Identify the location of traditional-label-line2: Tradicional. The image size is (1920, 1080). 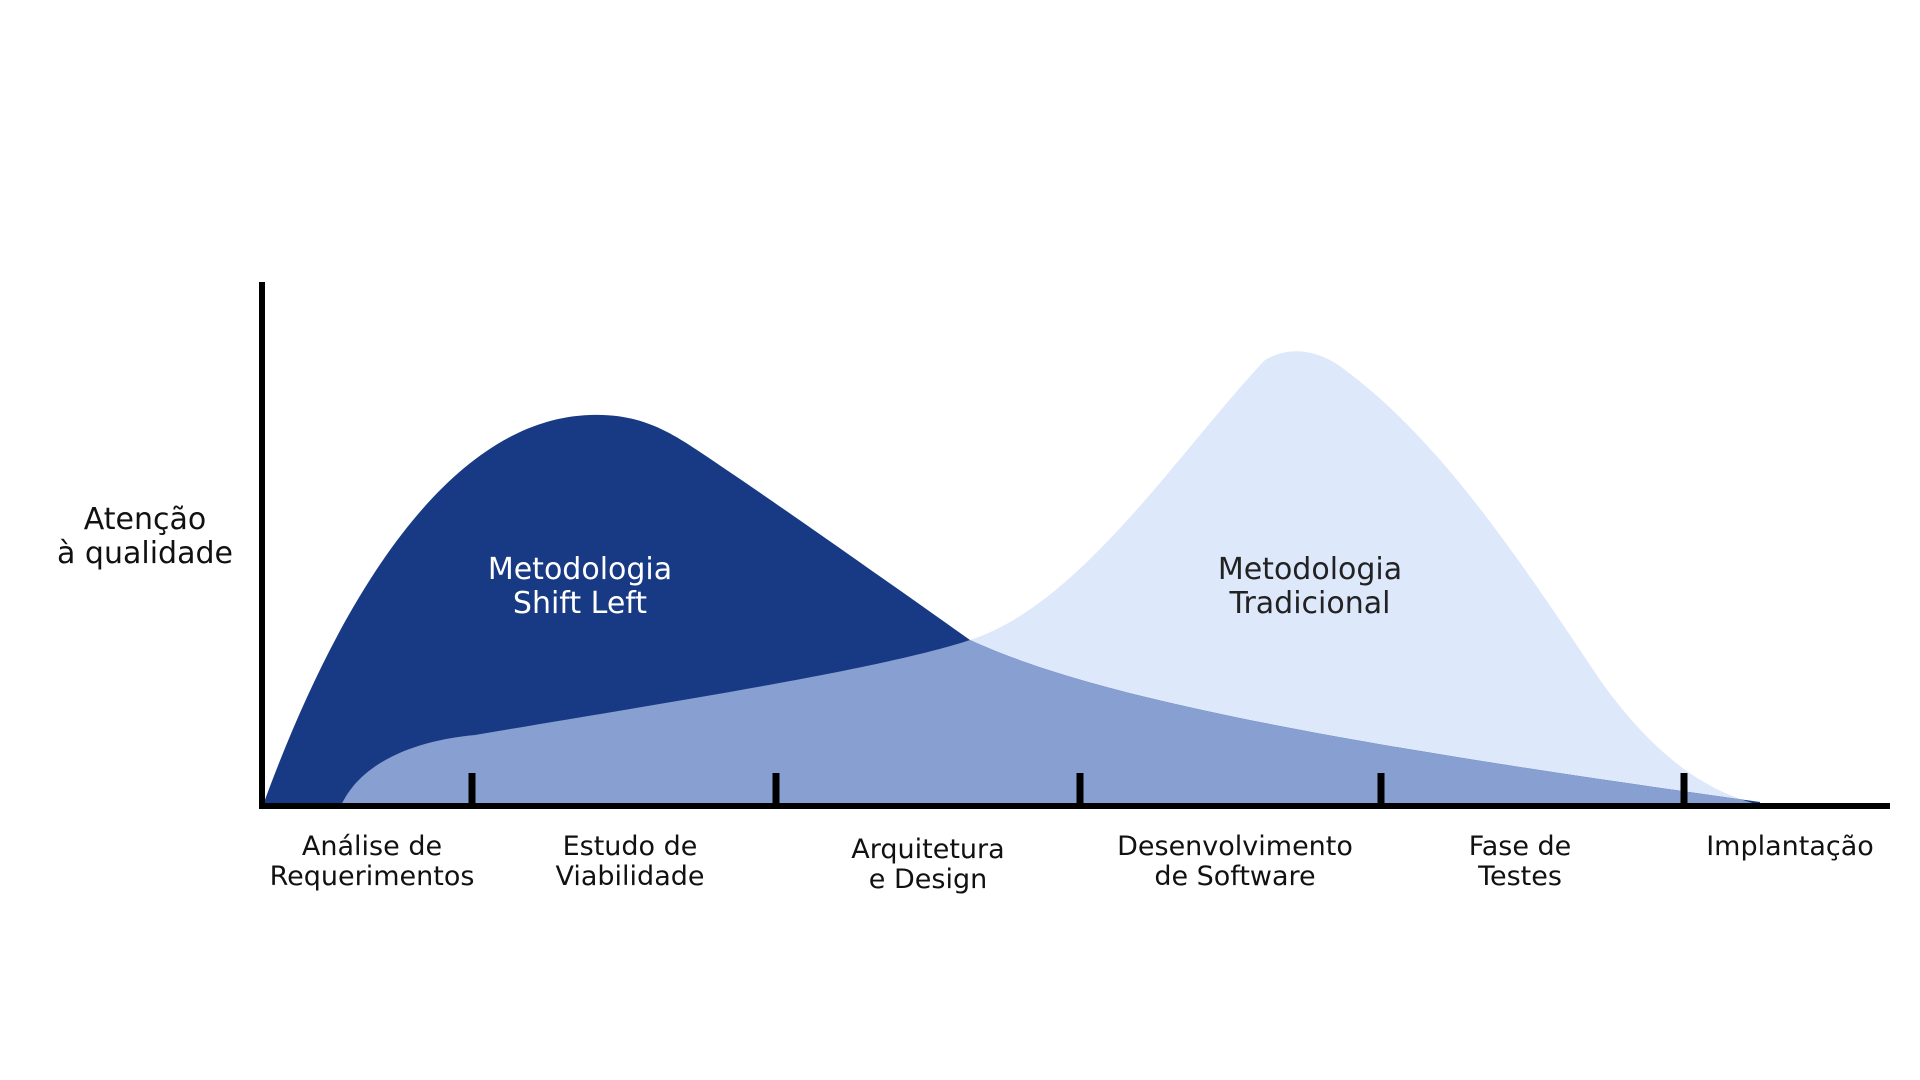
(1310, 603).